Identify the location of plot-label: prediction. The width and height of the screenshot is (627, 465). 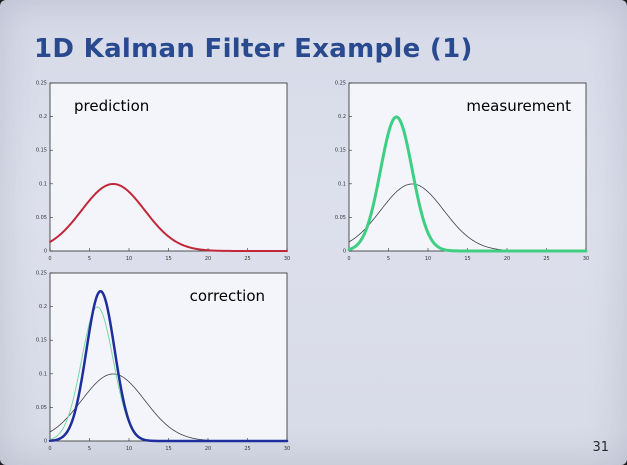
(111, 106).